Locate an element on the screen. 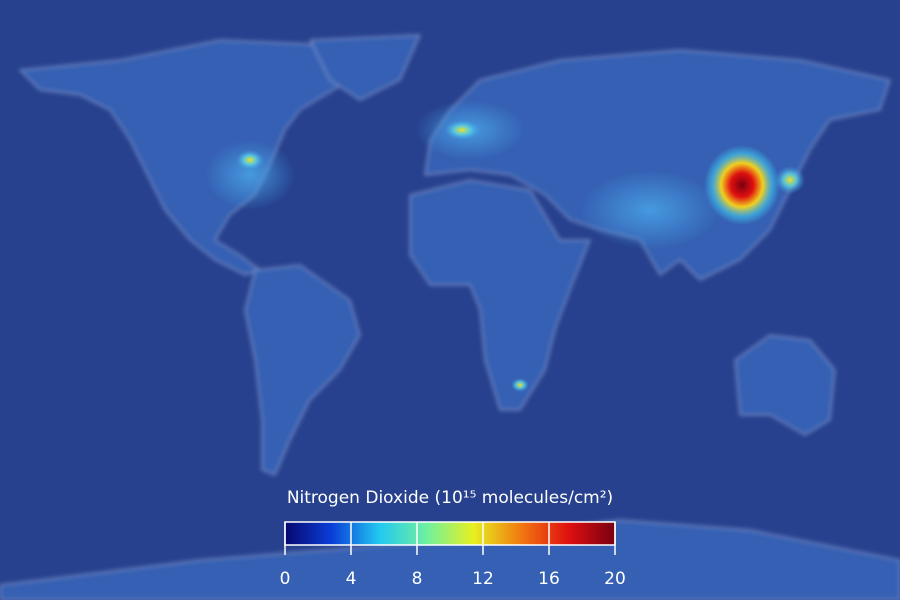 The height and width of the screenshot is (600, 900). tick-label: 0 is located at coordinates (285, 579).